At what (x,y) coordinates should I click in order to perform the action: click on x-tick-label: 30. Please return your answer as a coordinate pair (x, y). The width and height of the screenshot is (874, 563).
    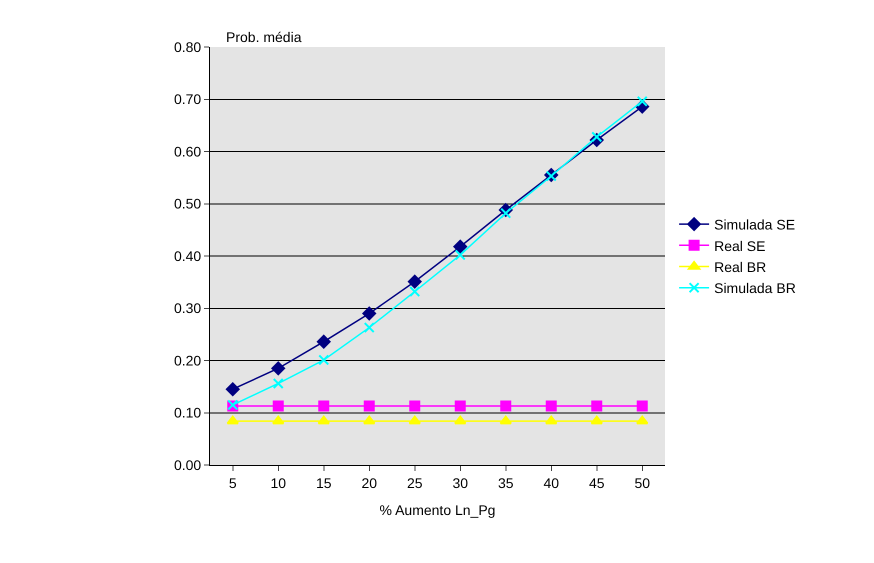
    Looking at the image, I should click on (460, 482).